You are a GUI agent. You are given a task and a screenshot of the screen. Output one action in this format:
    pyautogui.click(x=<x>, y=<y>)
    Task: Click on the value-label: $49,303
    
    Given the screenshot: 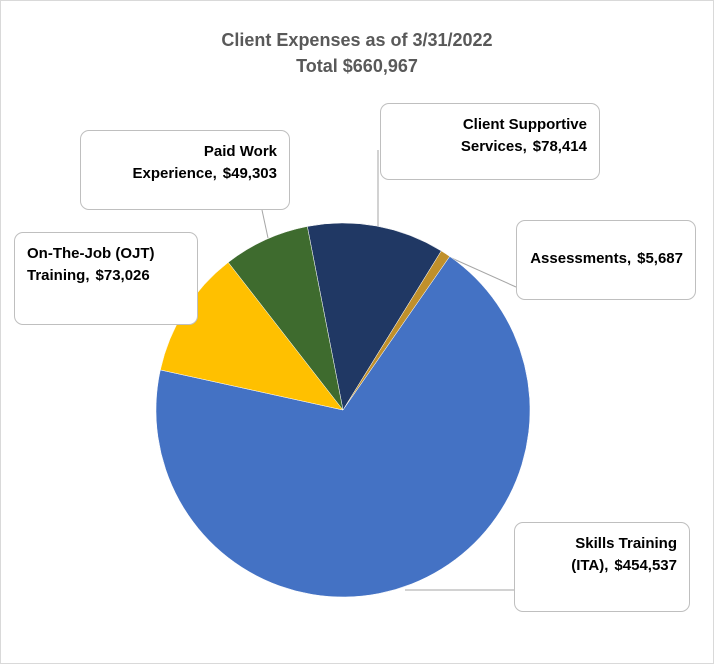 What is the action you would take?
    pyautogui.click(x=249, y=173)
    